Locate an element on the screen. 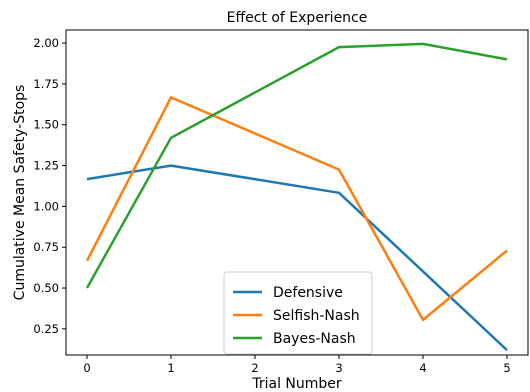 The width and height of the screenshot is (530, 392). x-tick-label-2: 2 is located at coordinates (254, 368).